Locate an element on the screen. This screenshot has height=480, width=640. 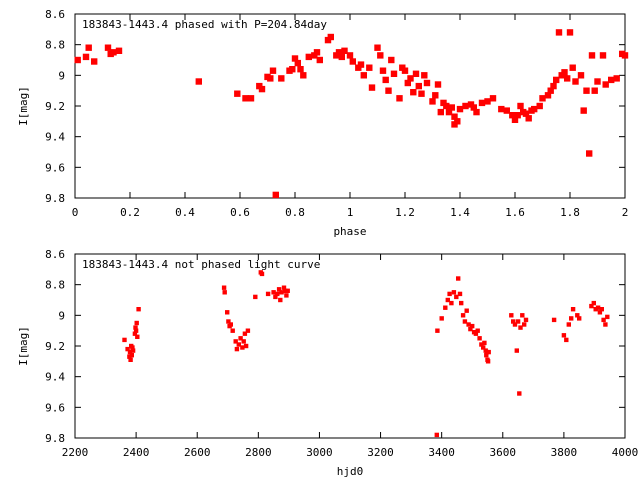
x-axis-label: phase is located at coordinates (349, 231).